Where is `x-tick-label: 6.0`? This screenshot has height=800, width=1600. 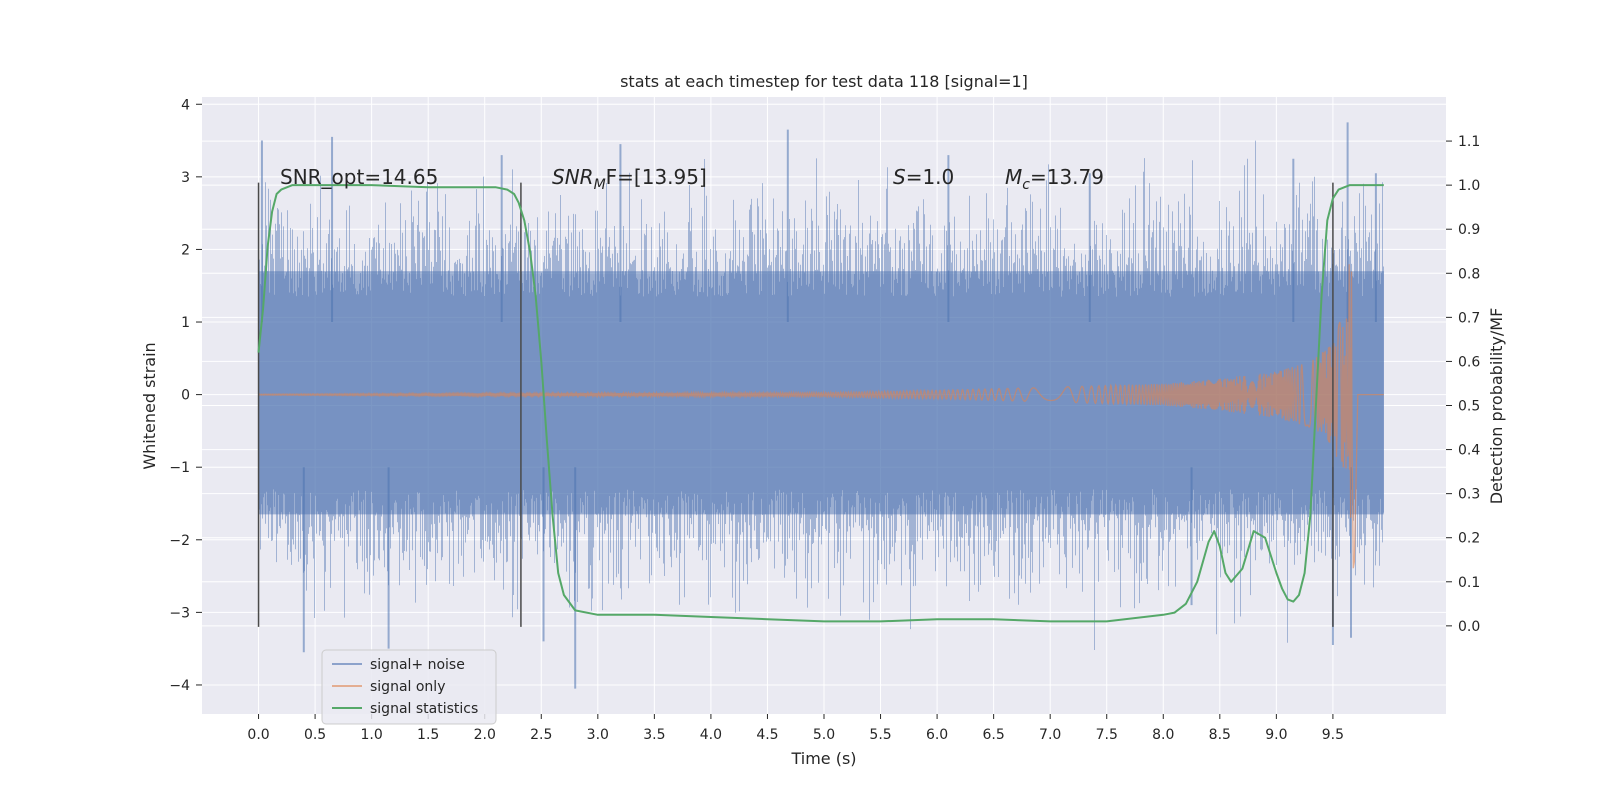 x-tick-label: 6.0 is located at coordinates (937, 735).